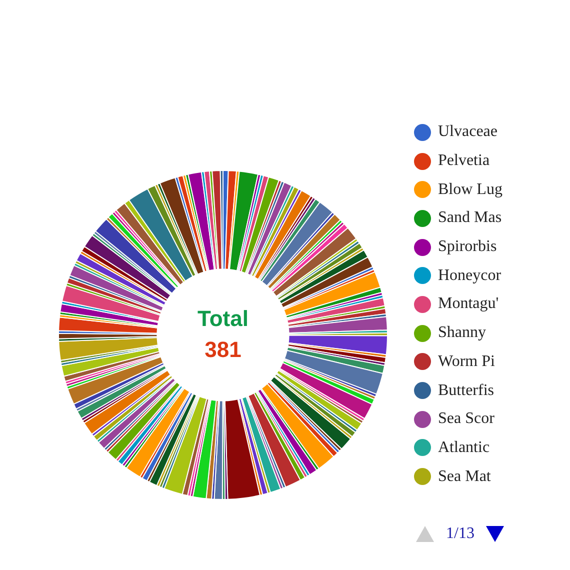  Describe the element at coordinates (464, 447) in the screenshot. I see `legend-label: Atlantic` at that location.